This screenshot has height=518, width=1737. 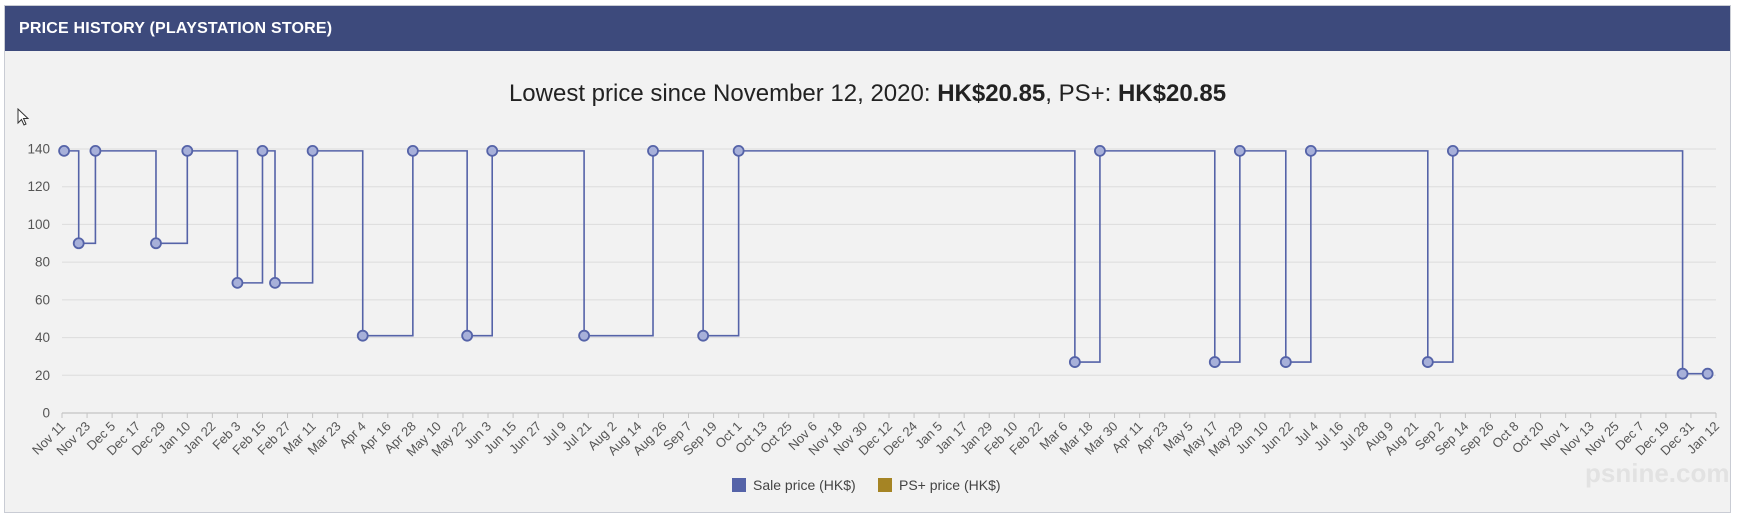 What do you see at coordinates (38, 224) in the screenshot?
I see `y-tick-label: 100` at bounding box center [38, 224].